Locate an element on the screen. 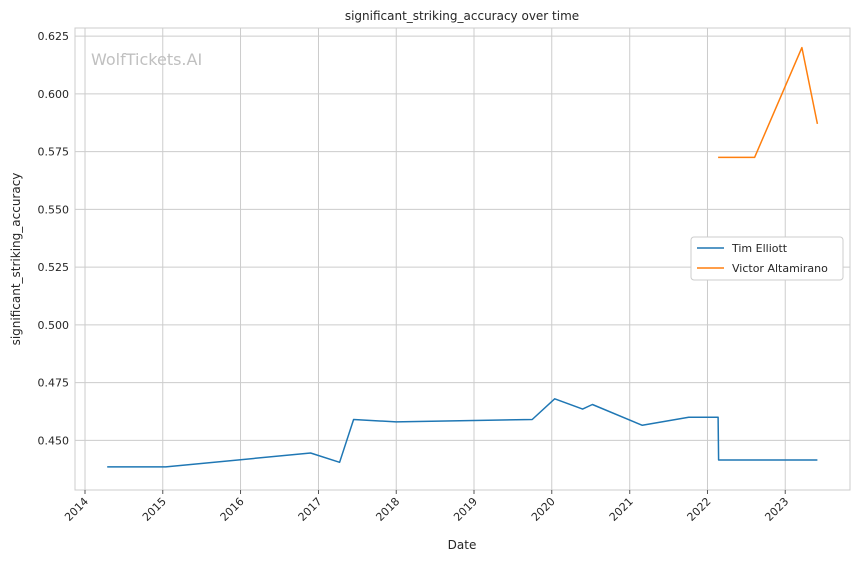  legend-frame is located at coordinates (767, 258).